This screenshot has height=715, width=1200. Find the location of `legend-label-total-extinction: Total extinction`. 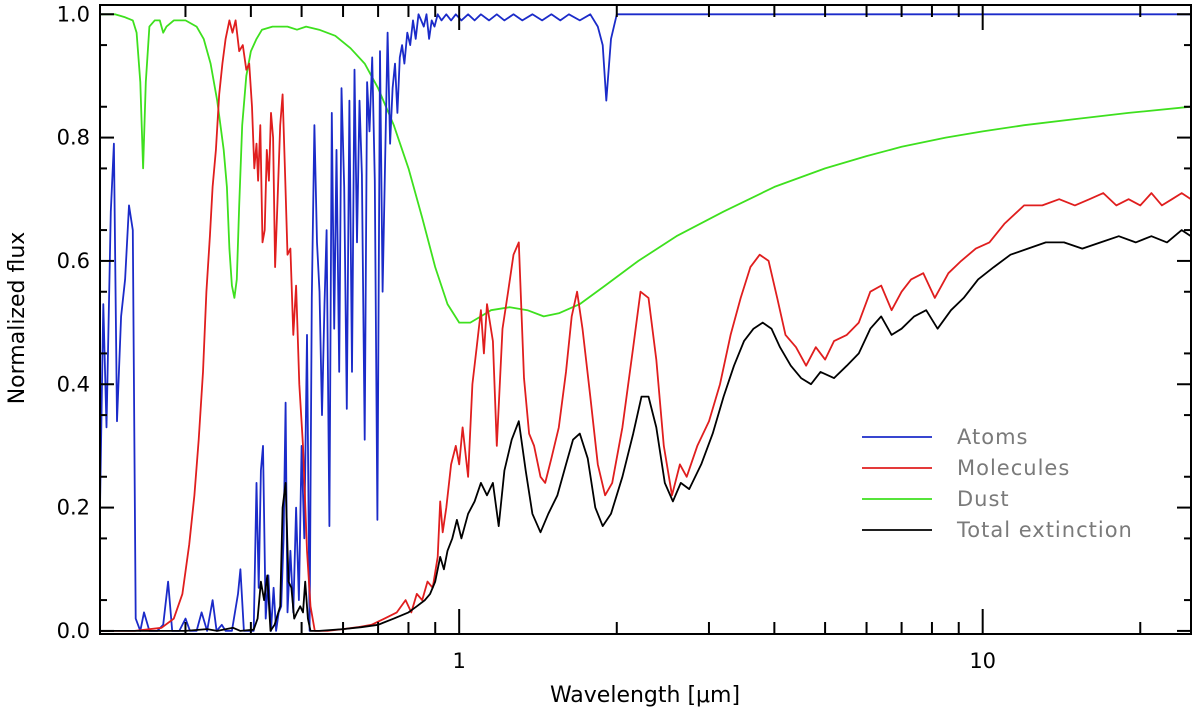

legend-label-total-extinction: Total extinction is located at coordinates (1044, 530).